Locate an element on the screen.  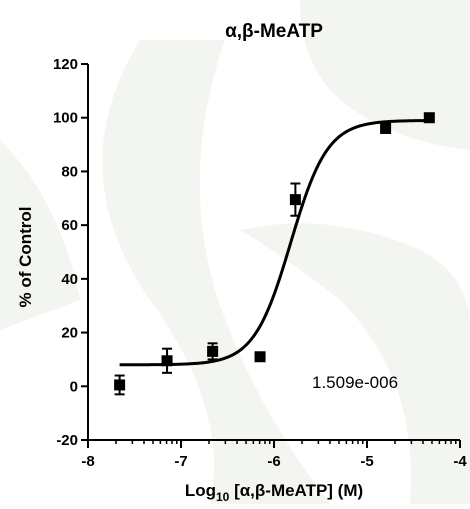
x-axis-label-prefix: Log is located at coordinates (200, 490).